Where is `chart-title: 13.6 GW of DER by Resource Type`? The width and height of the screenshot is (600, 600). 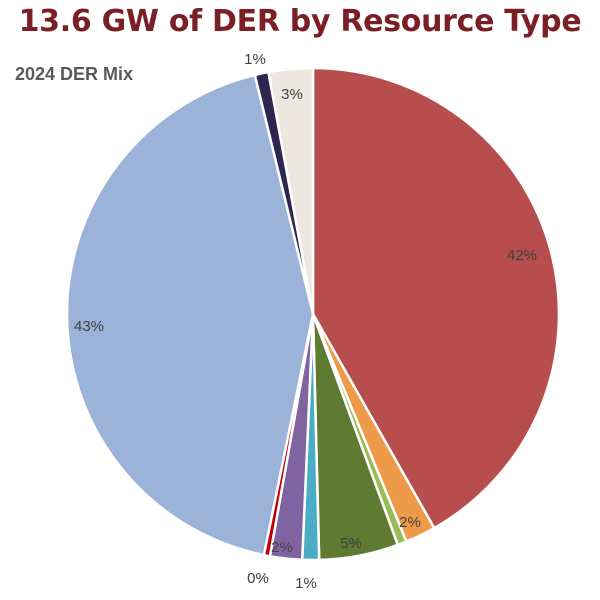
chart-title: 13.6 GW of DER by Resource Type is located at coordinates (300, 21).